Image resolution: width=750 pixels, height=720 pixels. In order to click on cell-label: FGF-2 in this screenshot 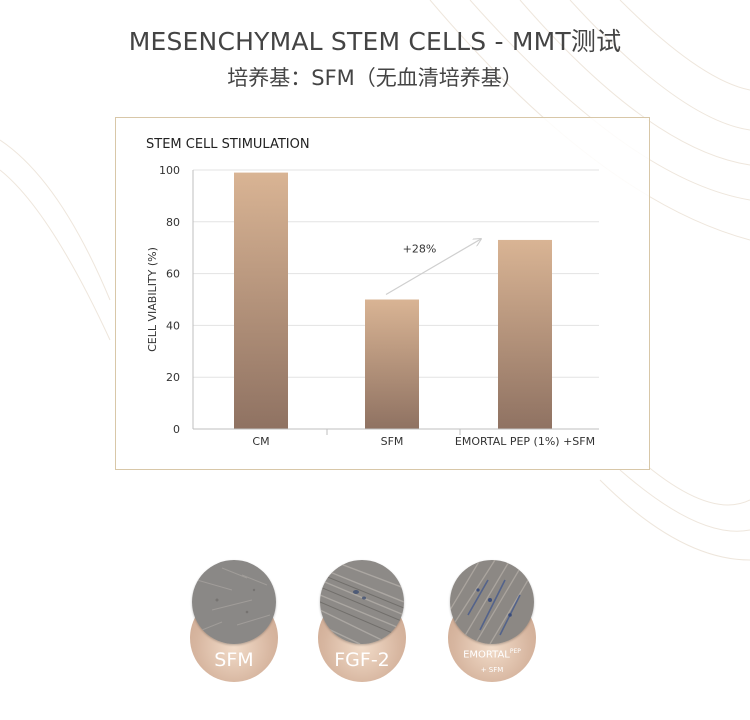, I will do `click(362, 660)`.